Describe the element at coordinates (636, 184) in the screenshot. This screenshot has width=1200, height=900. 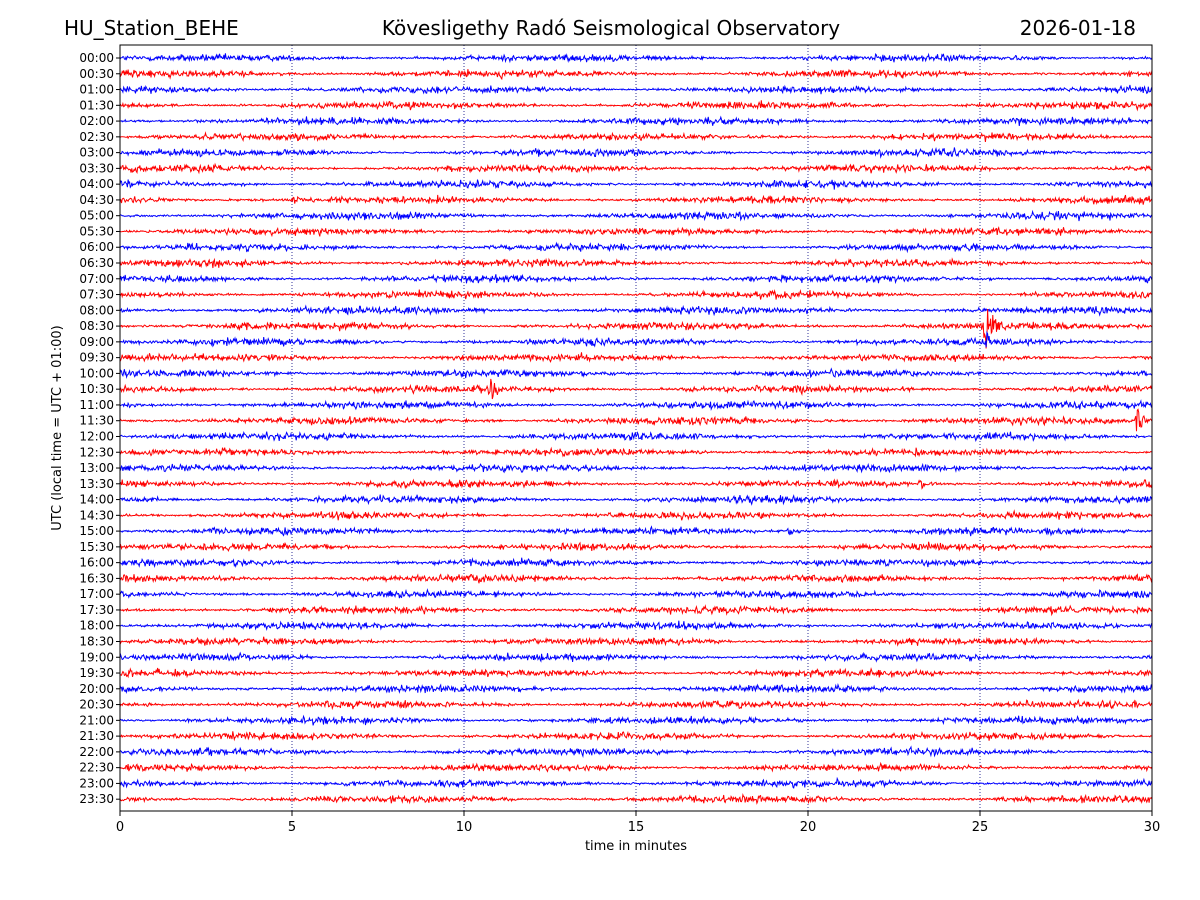
I see `trace-04:00` at that location.